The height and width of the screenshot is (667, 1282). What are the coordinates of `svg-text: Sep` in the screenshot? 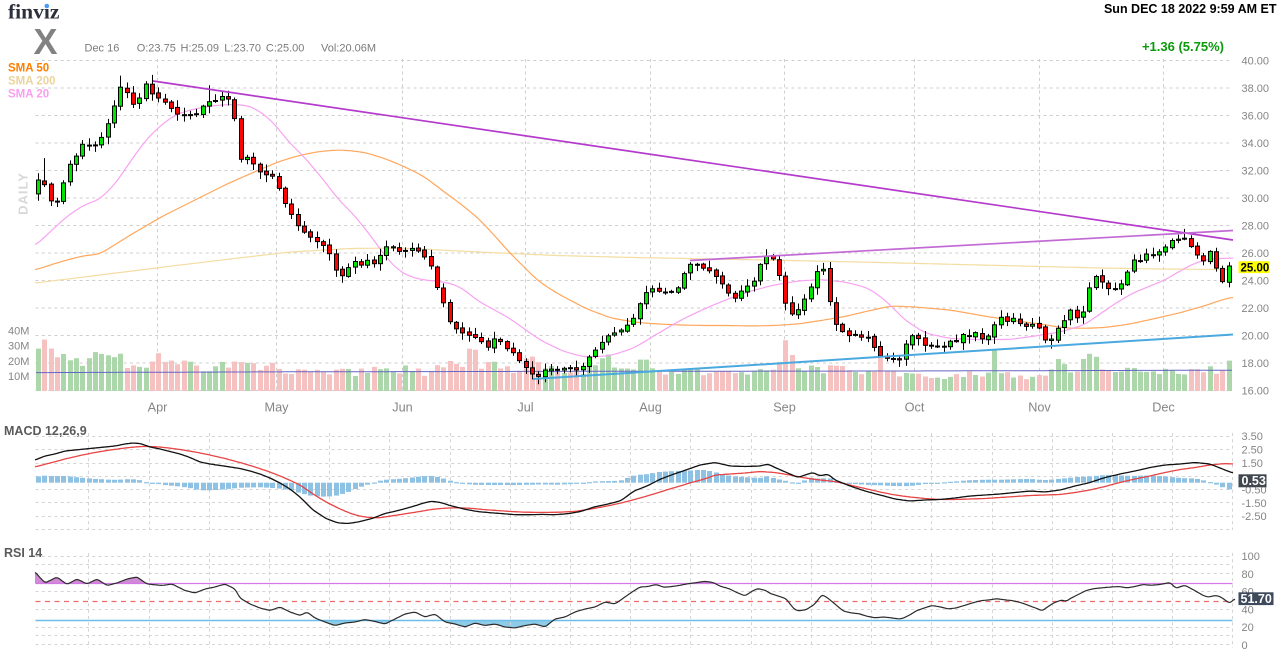 It's located at (784, 408).